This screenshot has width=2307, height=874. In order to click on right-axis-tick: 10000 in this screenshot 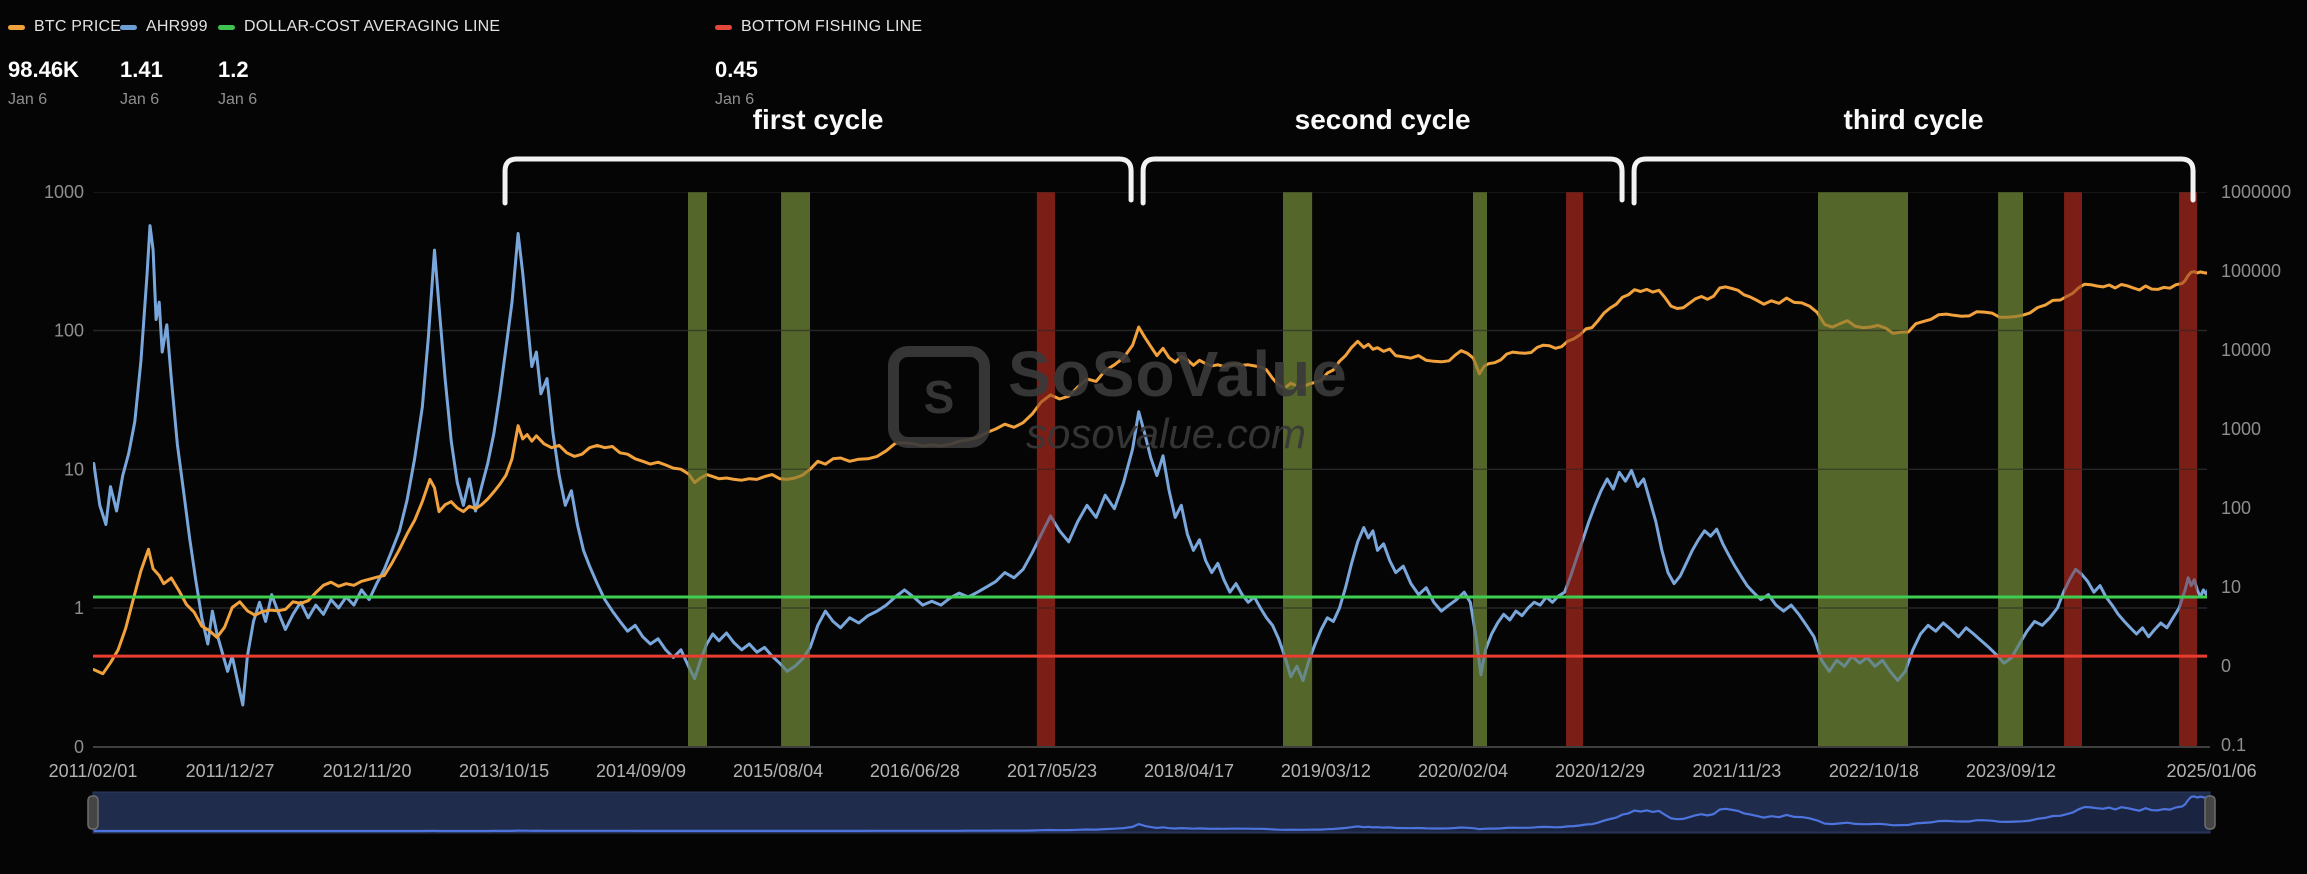, I will do `click(2246, 350)`.